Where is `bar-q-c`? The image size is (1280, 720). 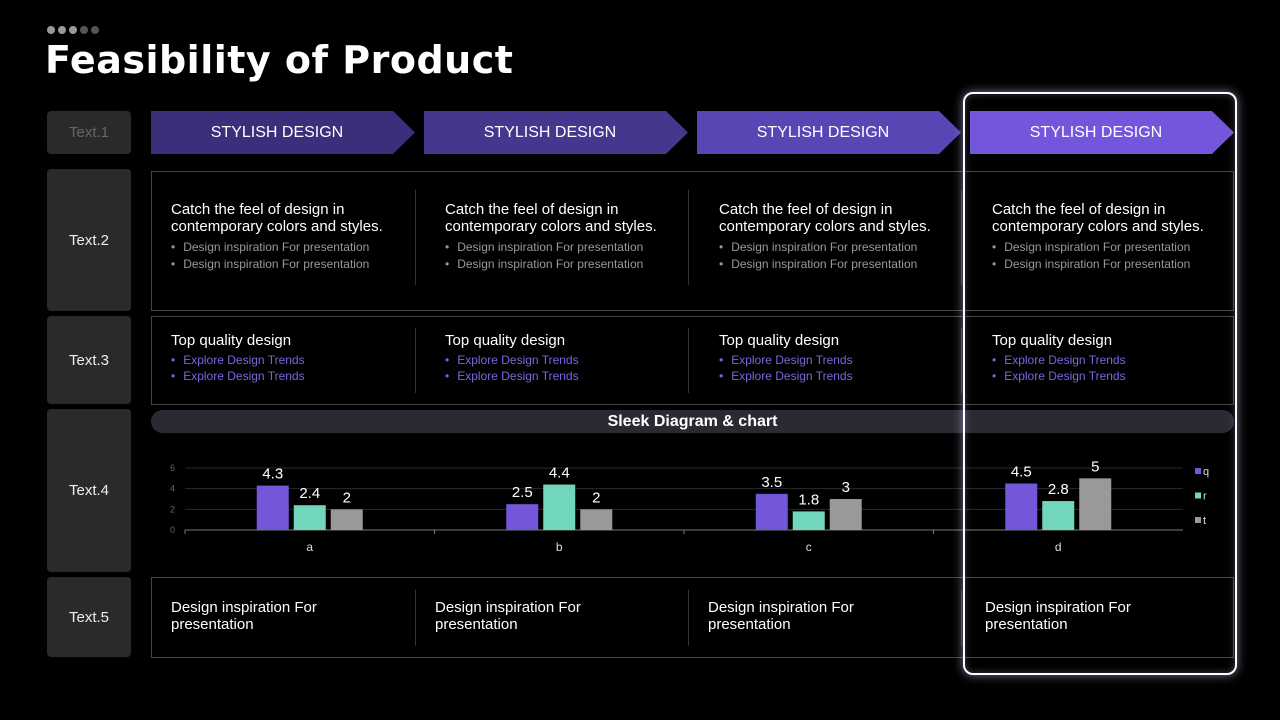 bar-q-c is located at coordinates (771, 511).